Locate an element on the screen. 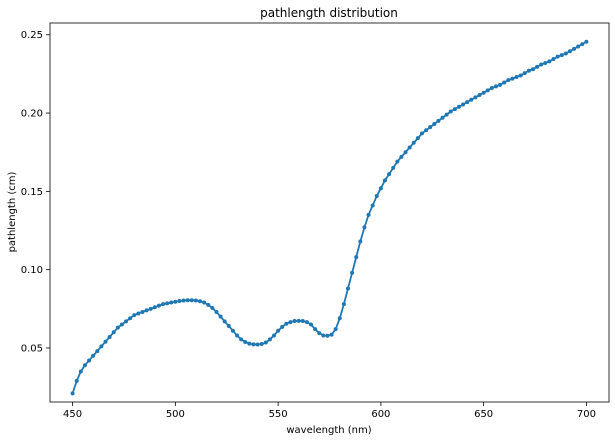 This screenshot has height=441, width=615. x-axis: 450 500 550 600 650 700 is located at coordinates (329, 411).